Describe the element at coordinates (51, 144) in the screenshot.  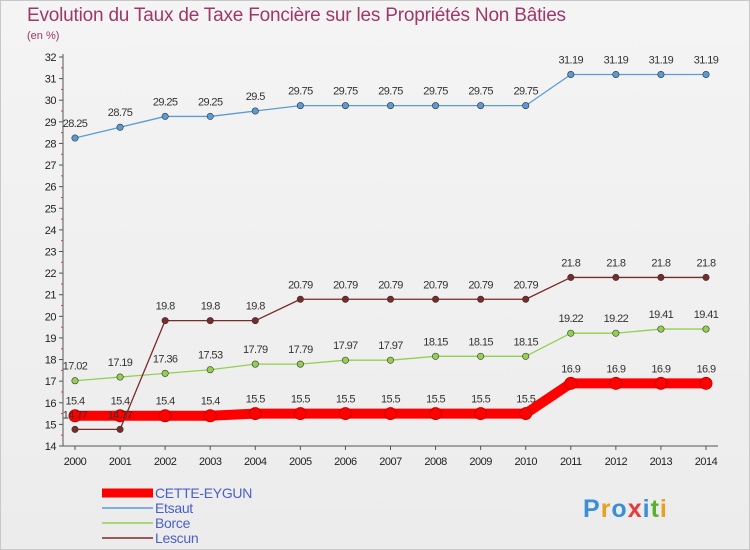
I see `y-tick-label: 28` at that location.